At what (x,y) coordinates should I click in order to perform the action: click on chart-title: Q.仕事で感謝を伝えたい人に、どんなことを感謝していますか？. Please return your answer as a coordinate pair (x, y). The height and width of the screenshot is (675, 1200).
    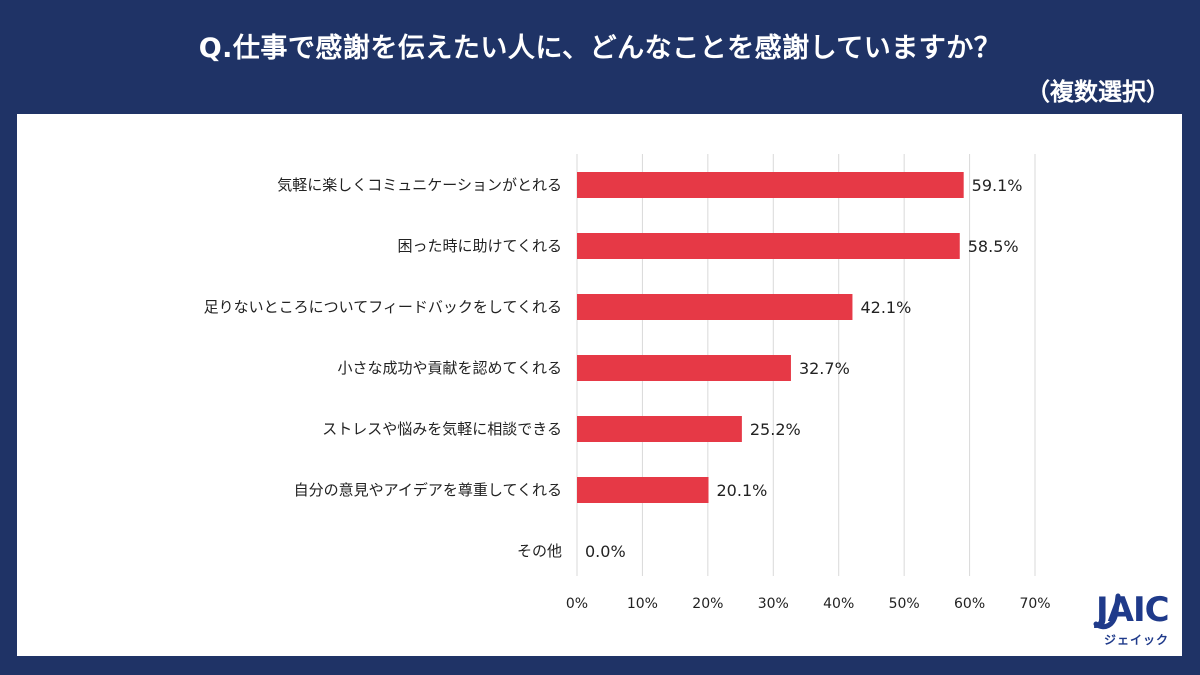
    Looking at the image, I should click on (600, 48).